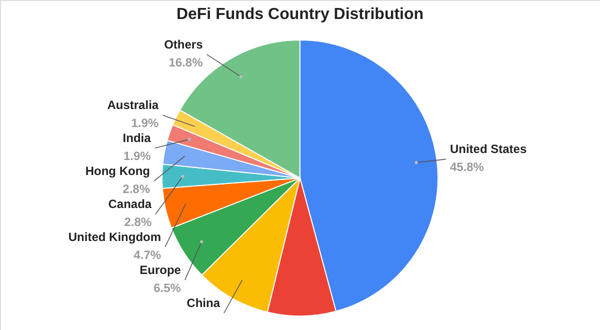  Describe the element at coordinates (488, 149) in the screenshot. I see `slice-label: United States` at that location.